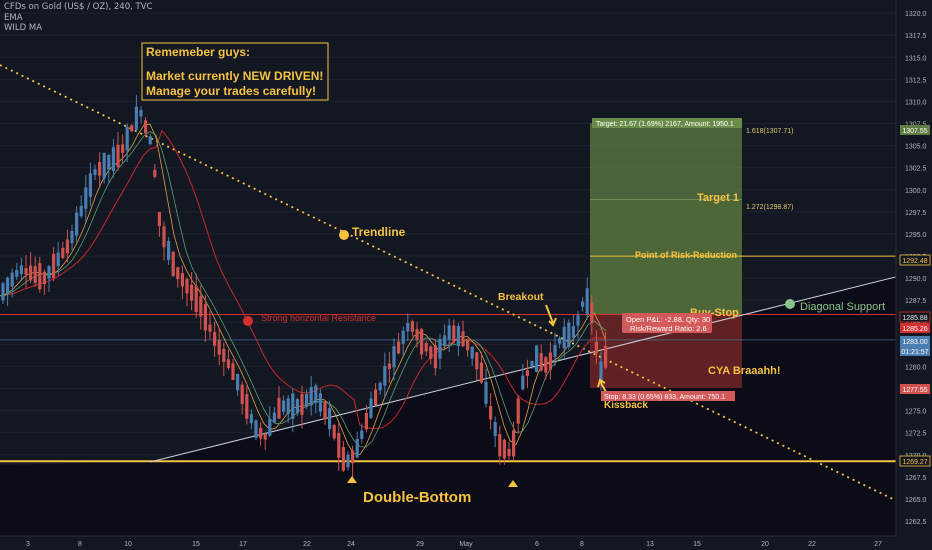 The width and height of the screenshot is (932, 550). Describe the element at coordinates (878, 544) in the screenshot. I see `time-tick-label: 27` at that location.